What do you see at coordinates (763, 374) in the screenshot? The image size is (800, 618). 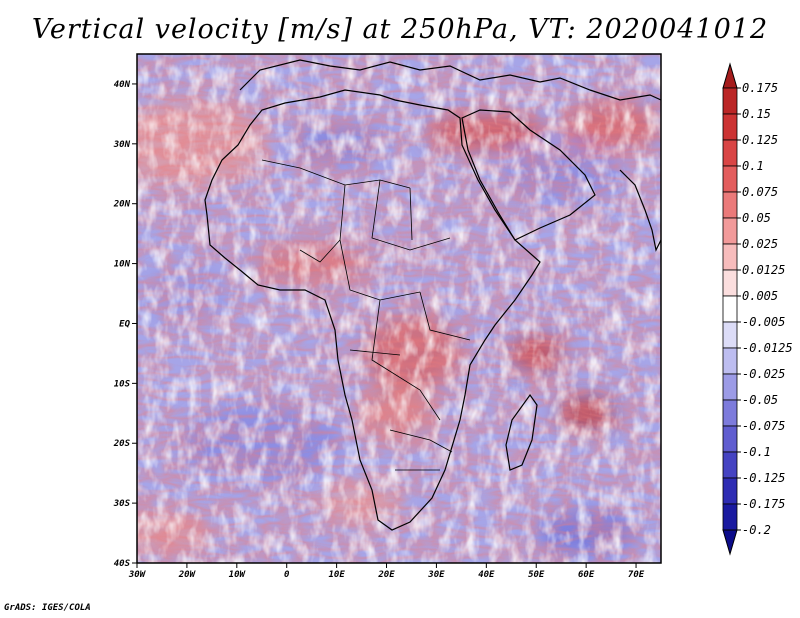 I see `colorbar-label: -0.025` at bounding box center [763, 374].